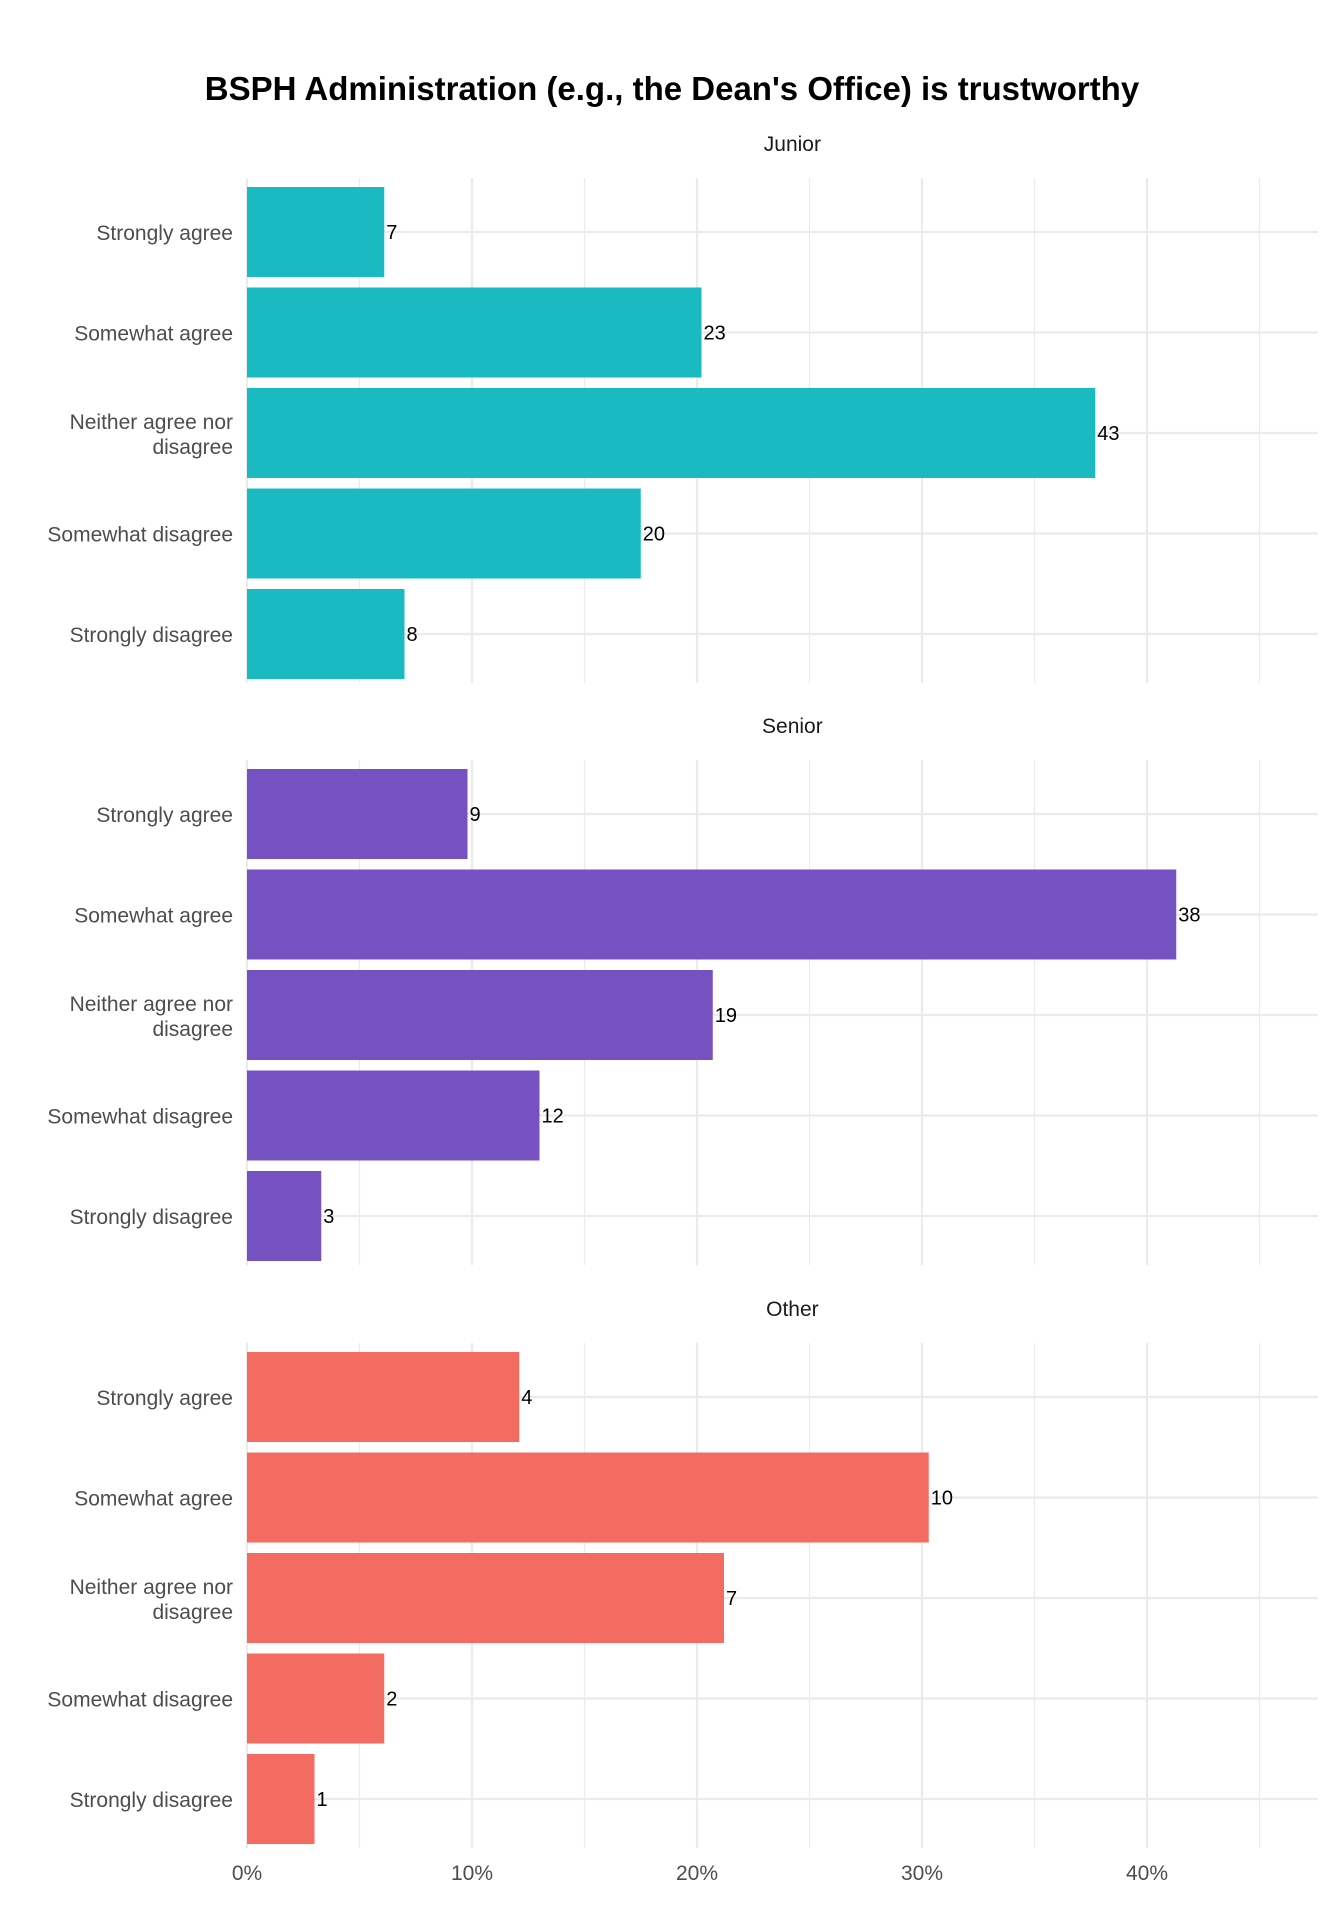 The width and height of the screenshot is (1344, 1920). Describe the element at coordinates (526, 1398) in the screenshot. I see `other-data-label: 4` at that location.